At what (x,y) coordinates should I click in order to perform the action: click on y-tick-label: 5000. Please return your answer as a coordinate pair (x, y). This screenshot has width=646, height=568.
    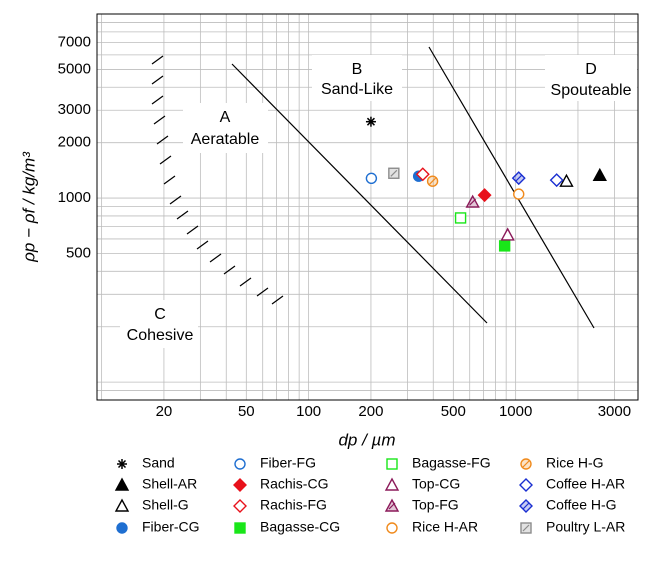
    Looking at the image, I should click on (74, 68).